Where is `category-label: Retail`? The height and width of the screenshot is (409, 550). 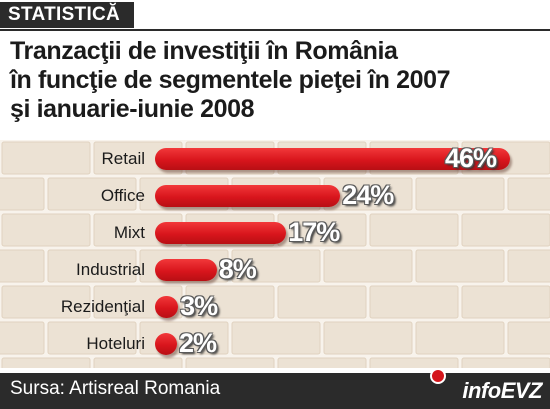 category-label: Retail is located at coordinates (123, 158).